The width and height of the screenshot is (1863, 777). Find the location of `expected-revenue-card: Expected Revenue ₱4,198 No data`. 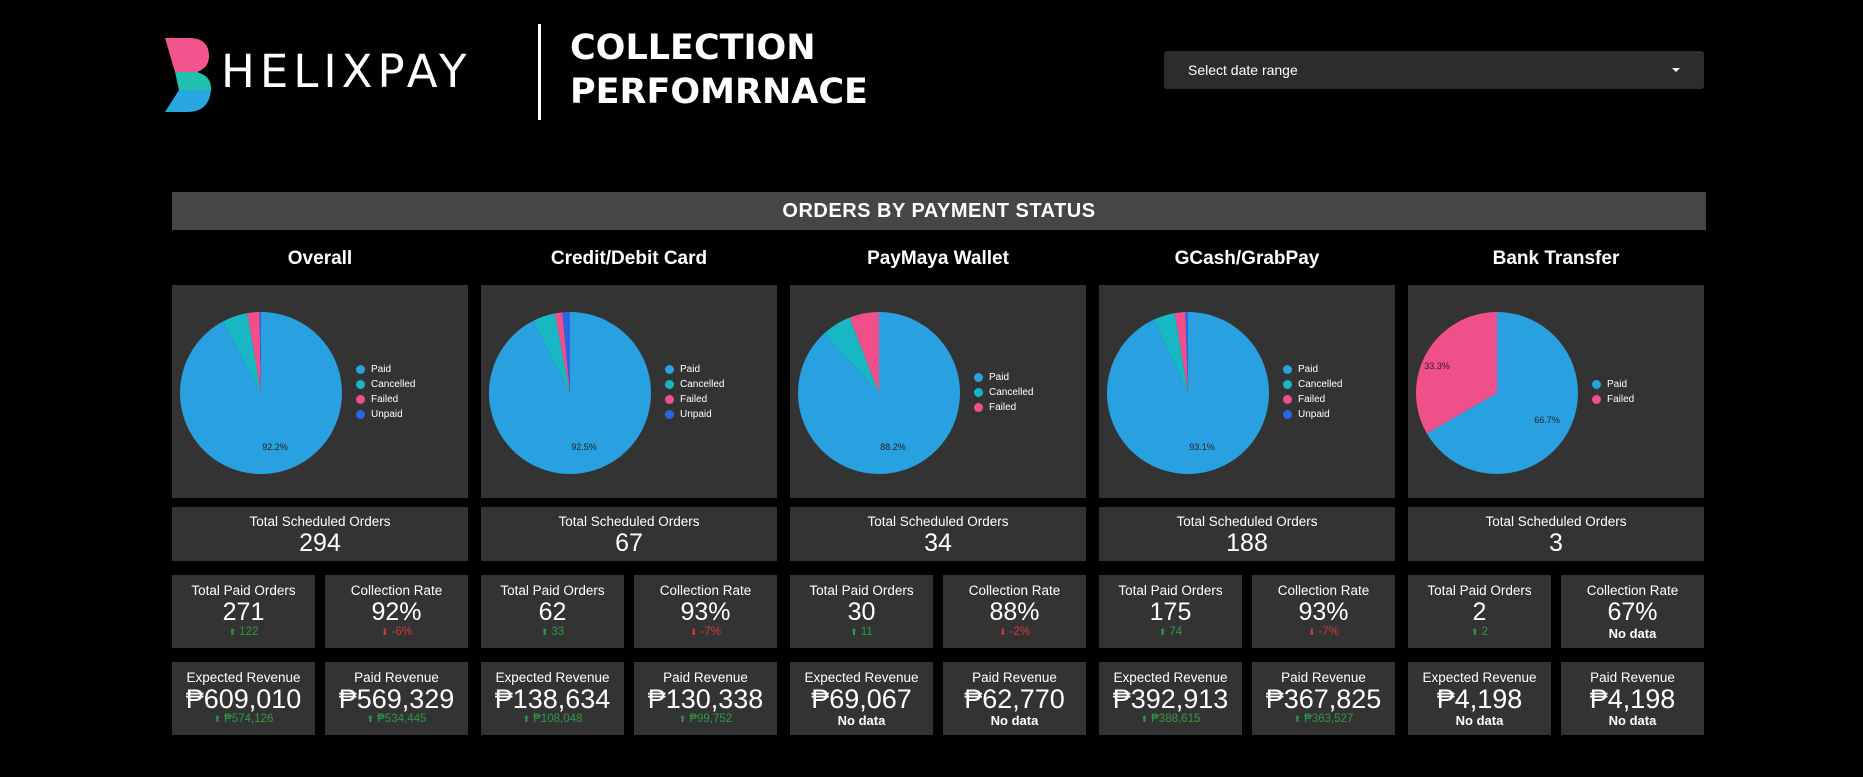

expected-revenue-card: Expected Revenue ₱4,198 No data is located at coordinates (1479, 698).